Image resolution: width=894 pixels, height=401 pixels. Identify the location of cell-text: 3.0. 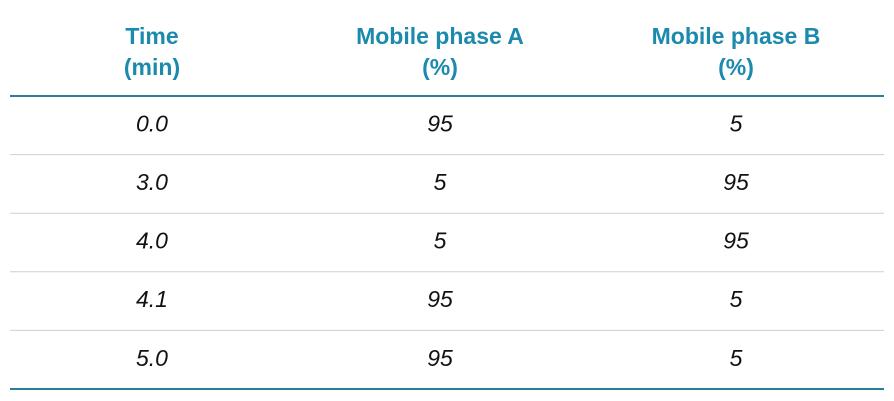
(152, 182).